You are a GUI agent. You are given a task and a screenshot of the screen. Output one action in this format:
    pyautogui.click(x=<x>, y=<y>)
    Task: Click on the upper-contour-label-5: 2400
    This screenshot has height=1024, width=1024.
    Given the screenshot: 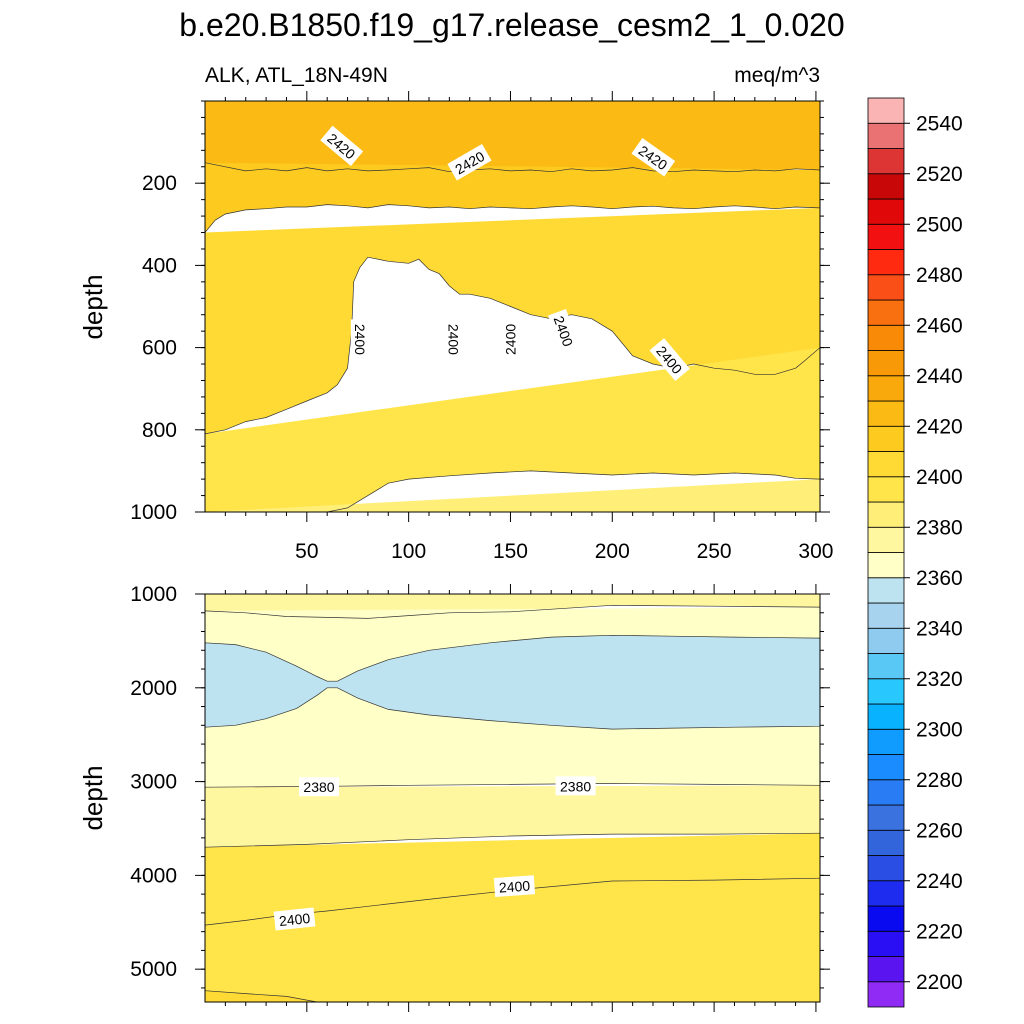 What is the action you would take?
    pyautogui.click(x=510, y=339)
    